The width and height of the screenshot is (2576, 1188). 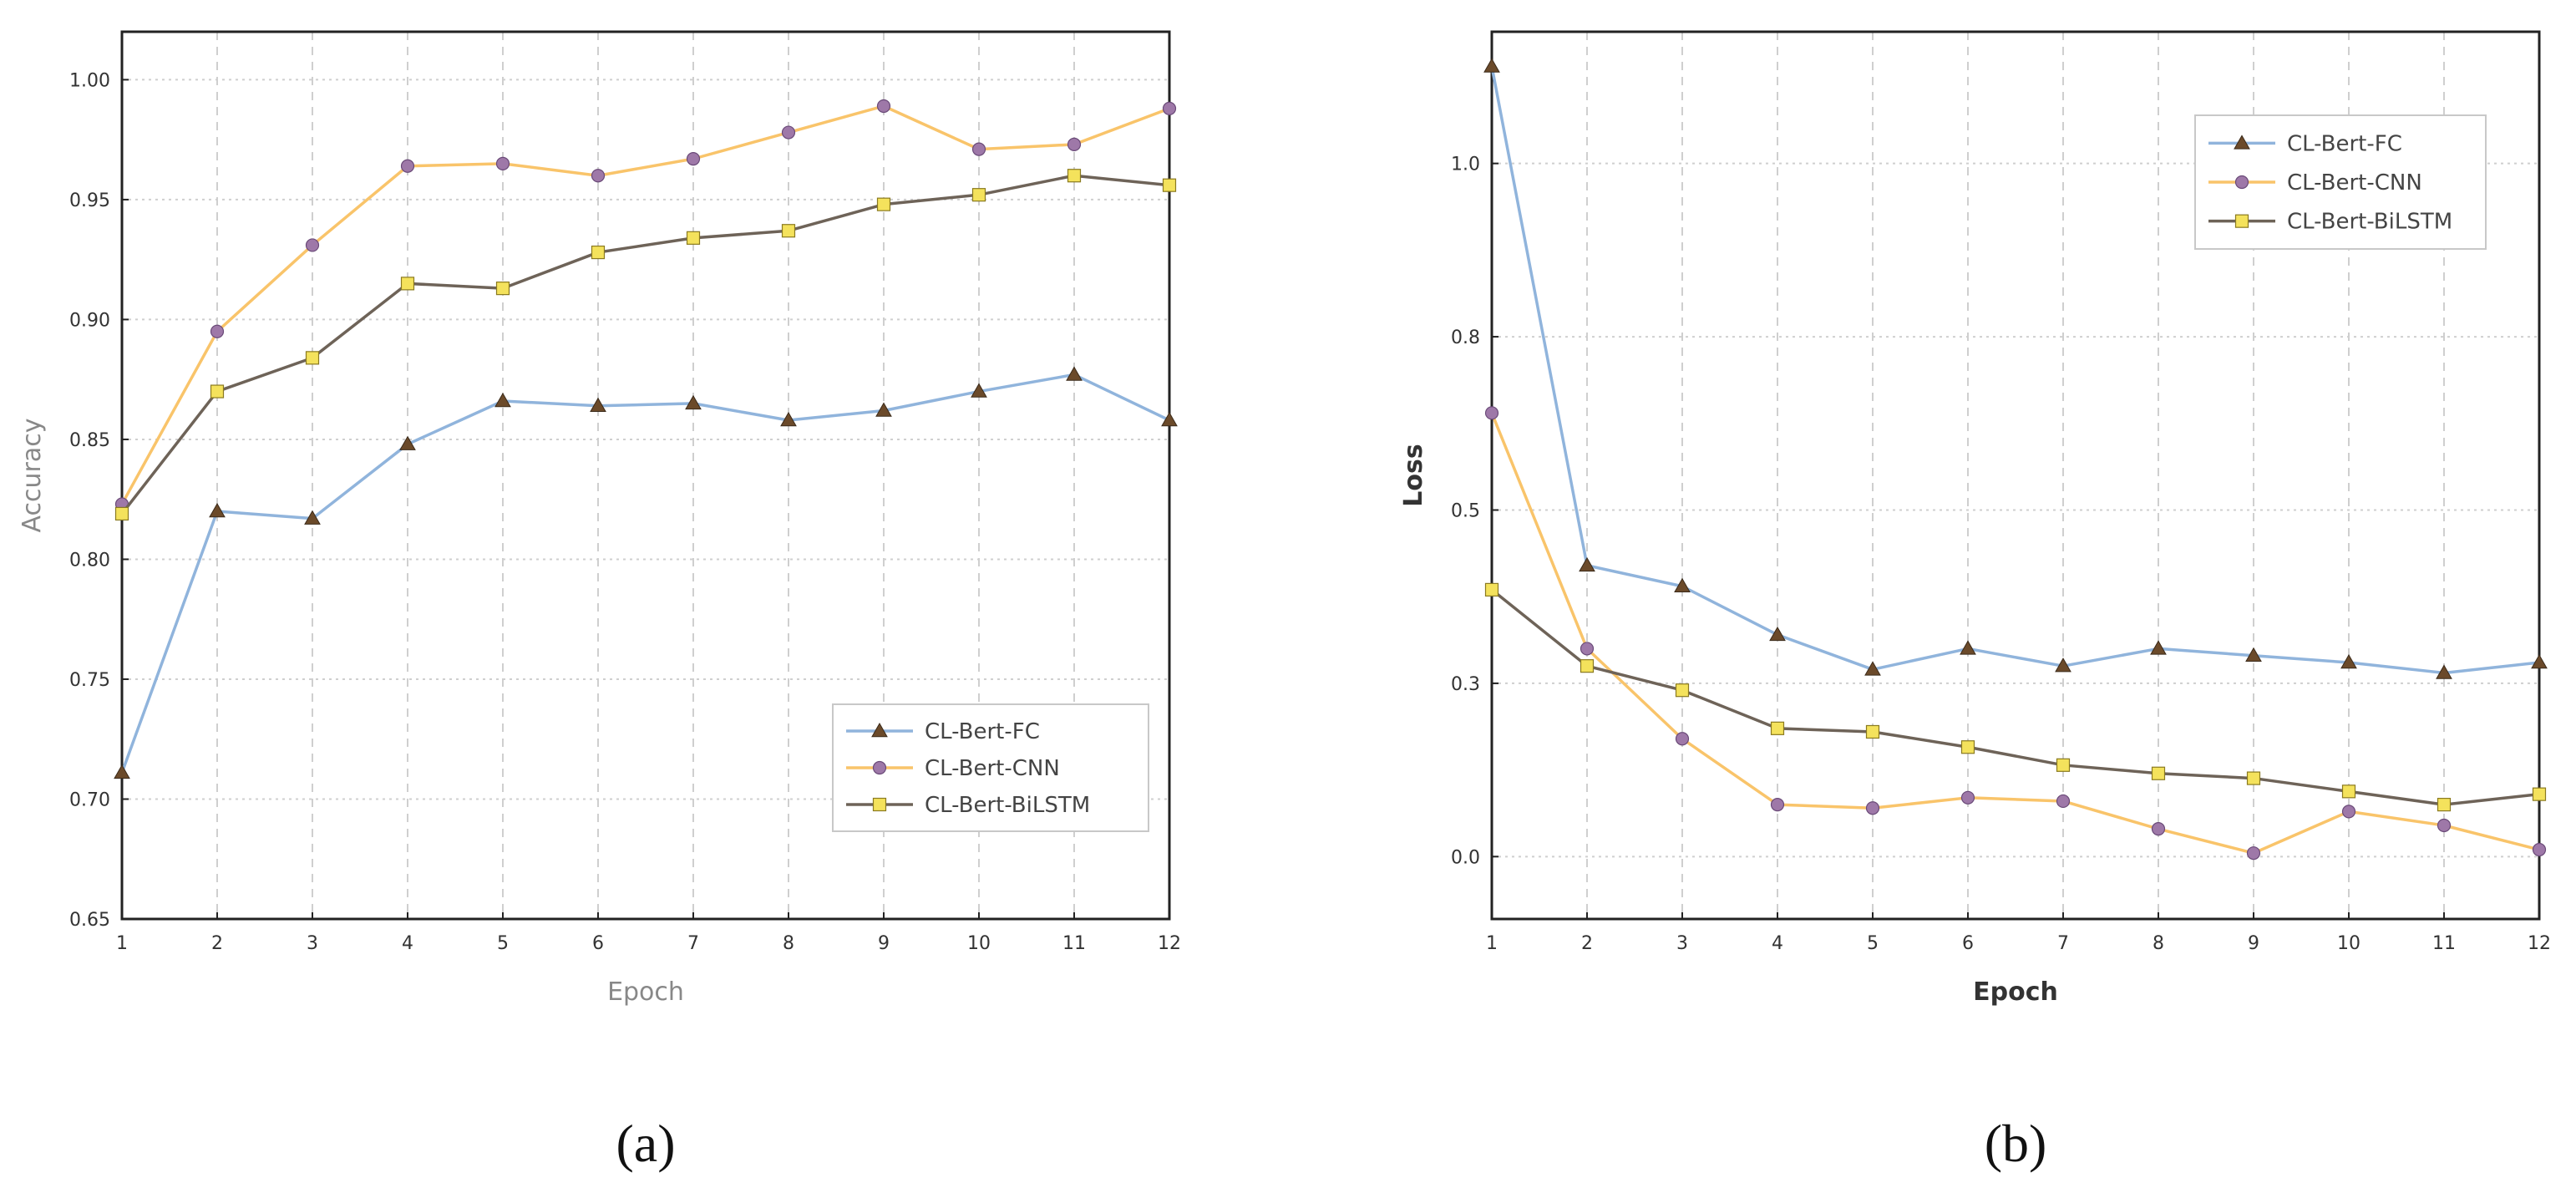 I want to click on chart-a-xtick-label: 1, so click(x=122, y=944).